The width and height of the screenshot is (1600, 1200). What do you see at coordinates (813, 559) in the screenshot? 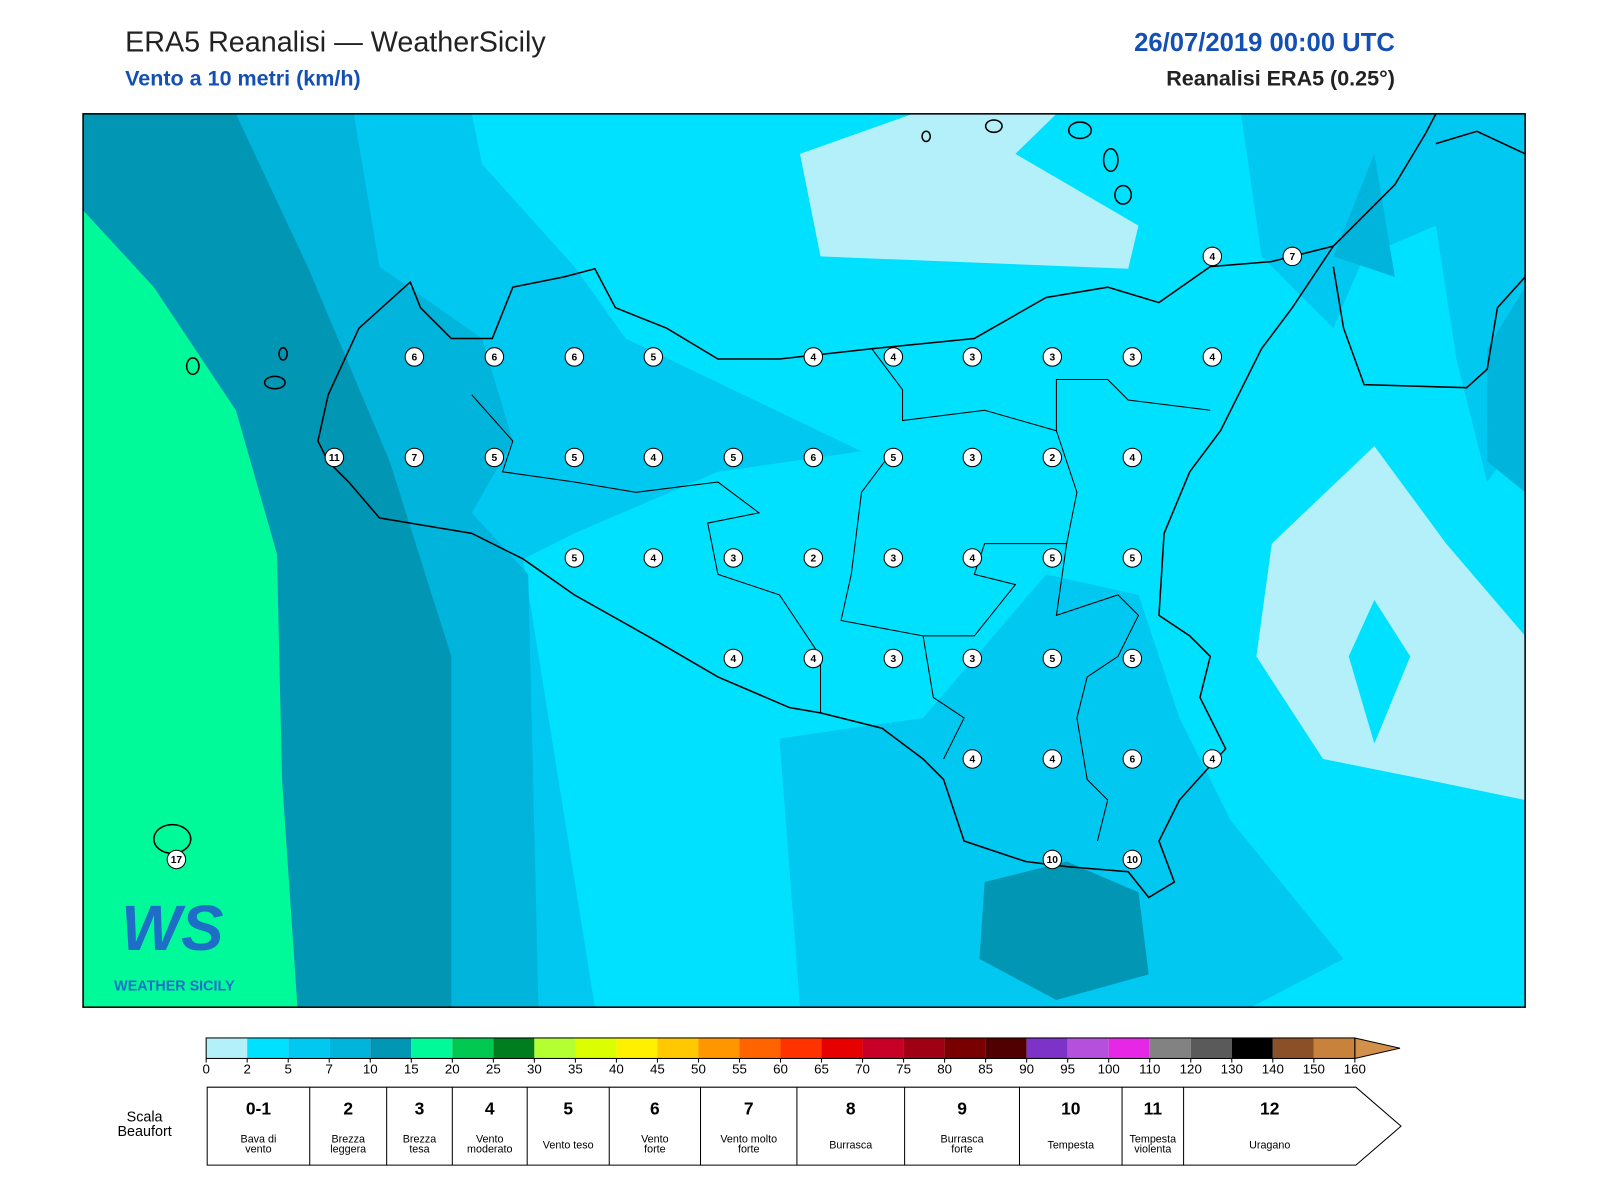
I see `station-value: 2` at bounding box center [813, 559].